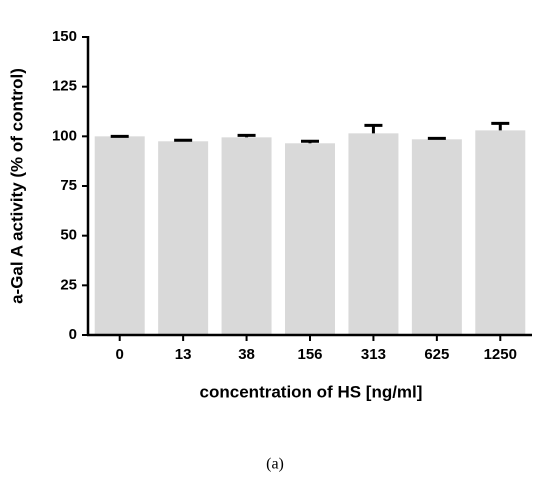 This screenshot has width=550, height=483. What do you see at coordinates (311, 391) in the screenshot?
I see `x-axis-title: concentration of HS [ng/ml]` at bounding box center [311, 391].